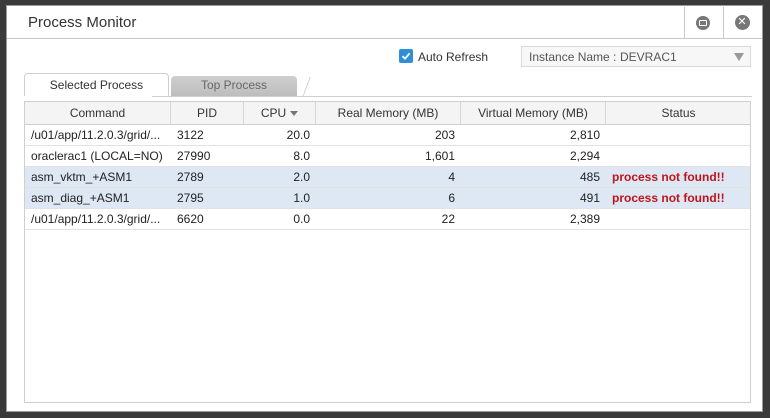  I want to click on instance-name-label: Instance Name :, so click(573, 57).